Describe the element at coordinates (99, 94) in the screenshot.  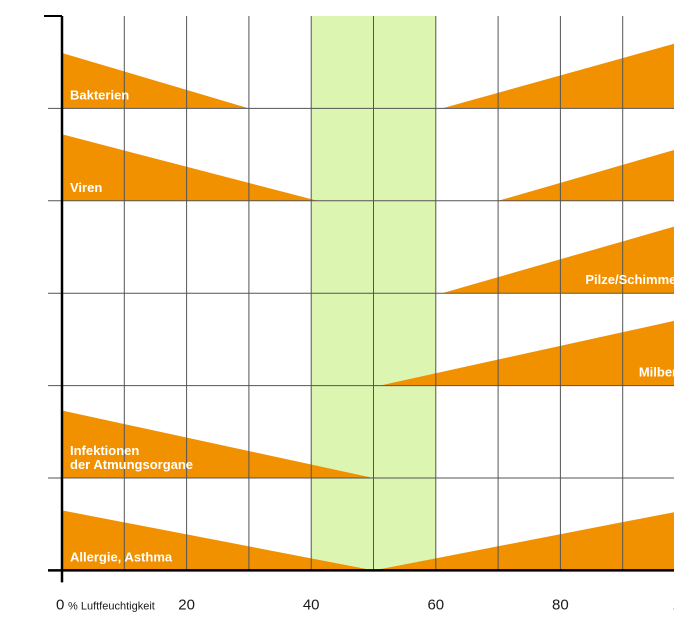
I see `series-label: Bakterien` at that location.